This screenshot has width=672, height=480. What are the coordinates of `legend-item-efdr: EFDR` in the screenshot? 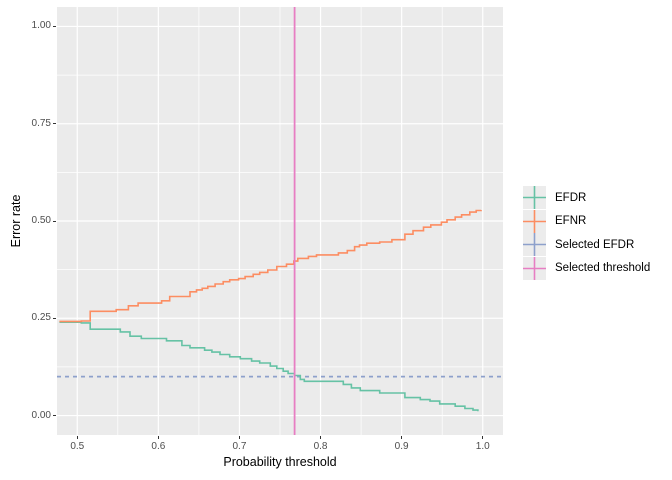 It's located at (586, 198).